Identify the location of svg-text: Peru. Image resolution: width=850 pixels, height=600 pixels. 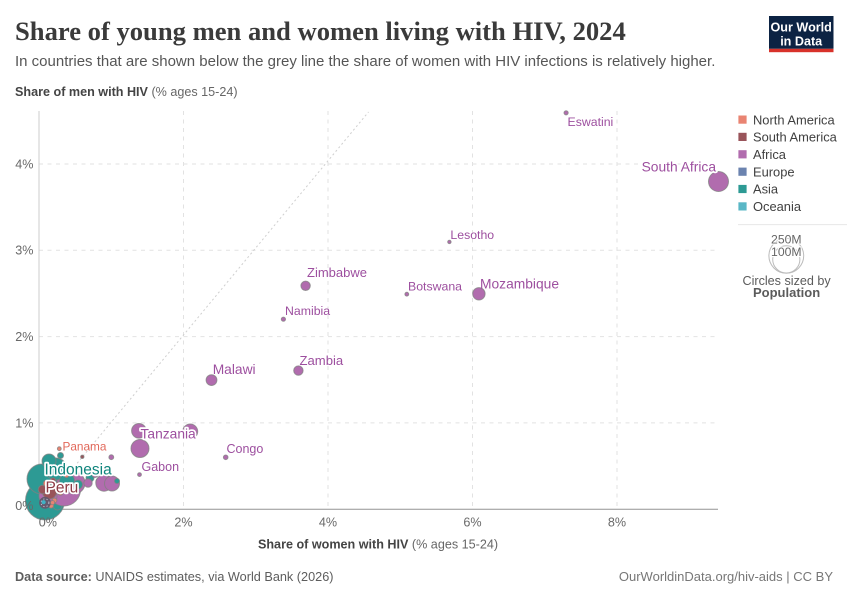
(62, 488).